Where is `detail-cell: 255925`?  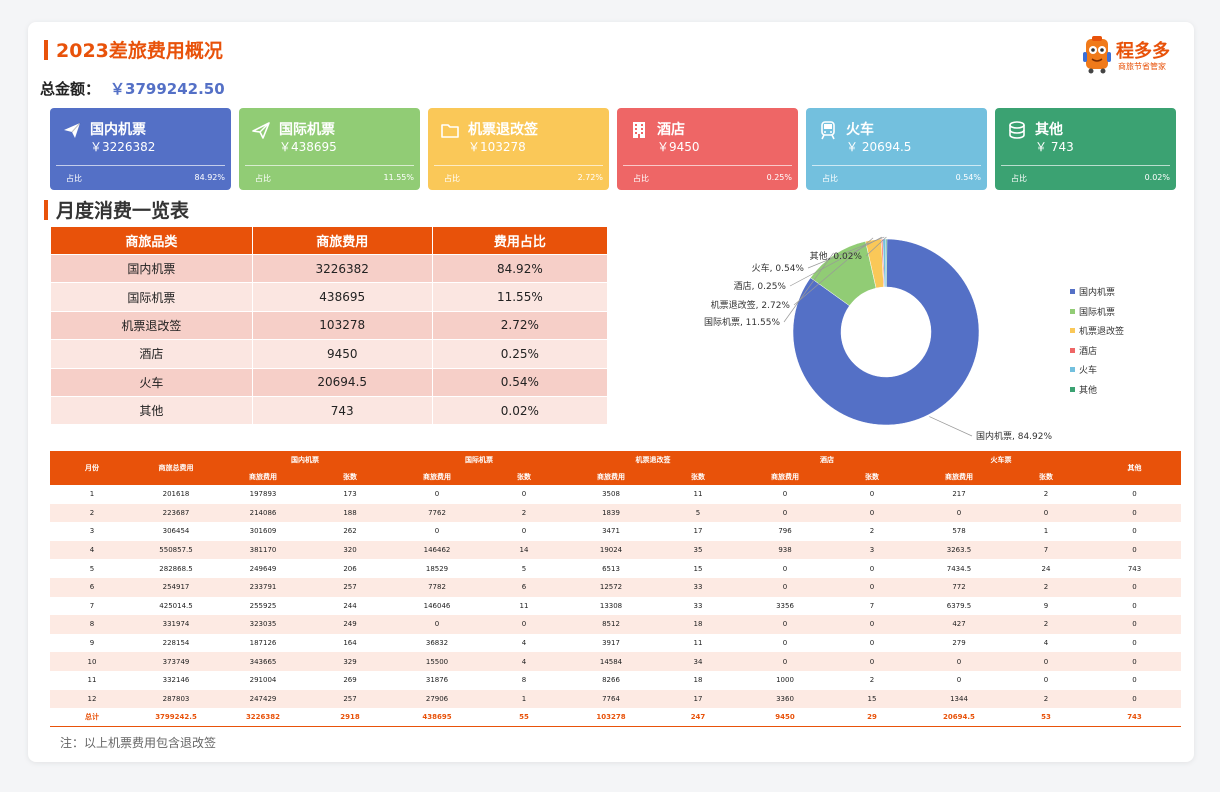 detail-cell: 255925 is located at coordinates (263, 606).